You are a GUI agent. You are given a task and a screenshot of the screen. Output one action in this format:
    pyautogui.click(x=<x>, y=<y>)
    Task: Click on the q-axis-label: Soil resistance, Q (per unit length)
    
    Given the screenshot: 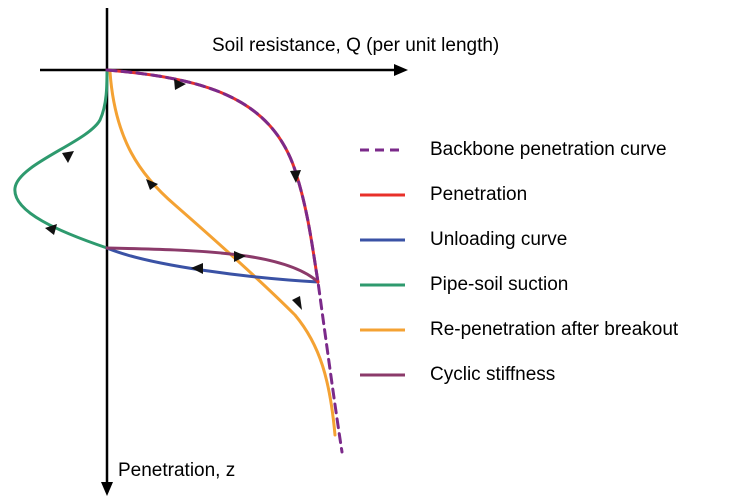 What is the action you would take?
    pyautogui.click(x=355, y=45)
    